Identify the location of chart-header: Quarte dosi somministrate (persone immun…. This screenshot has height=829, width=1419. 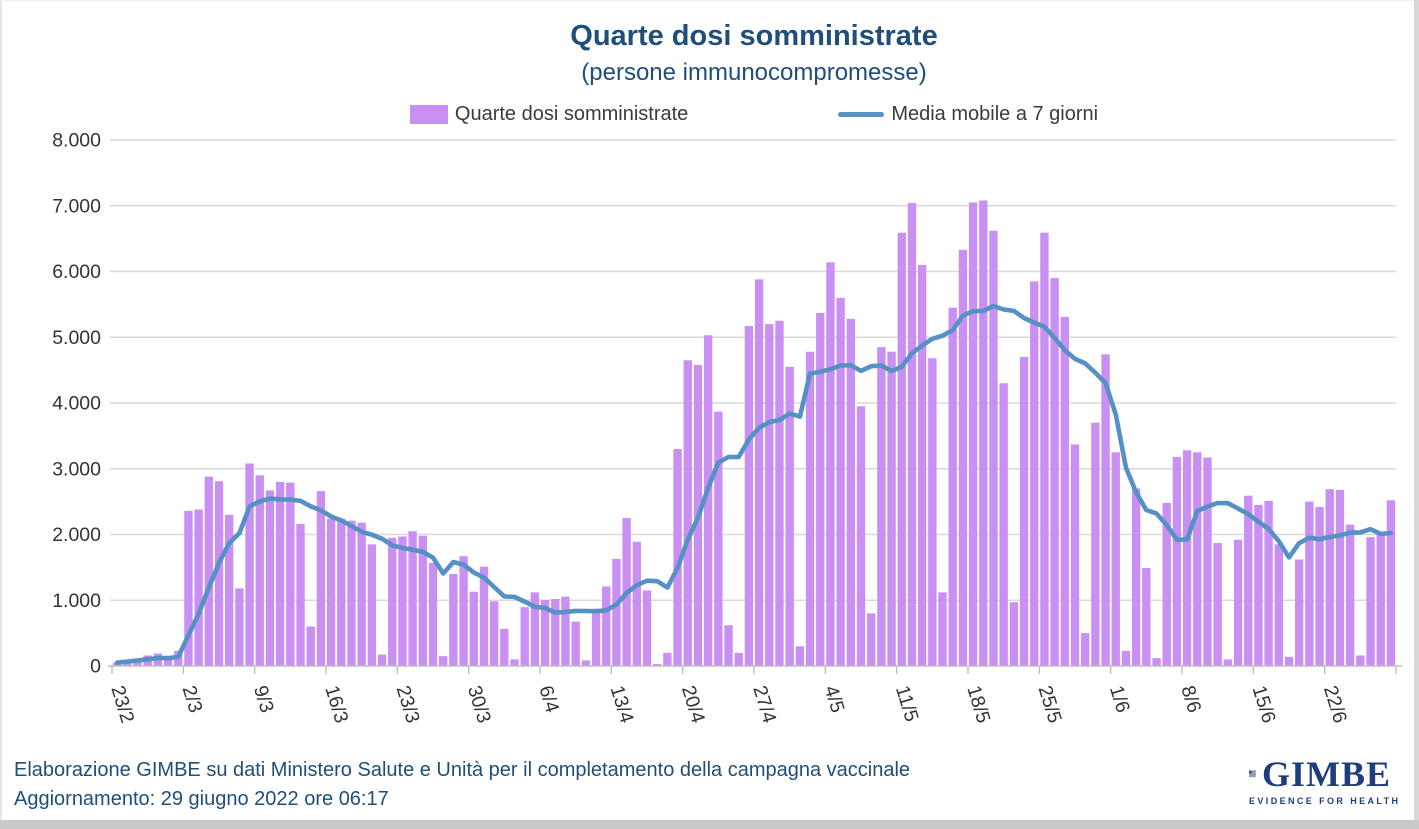
(754, 53).